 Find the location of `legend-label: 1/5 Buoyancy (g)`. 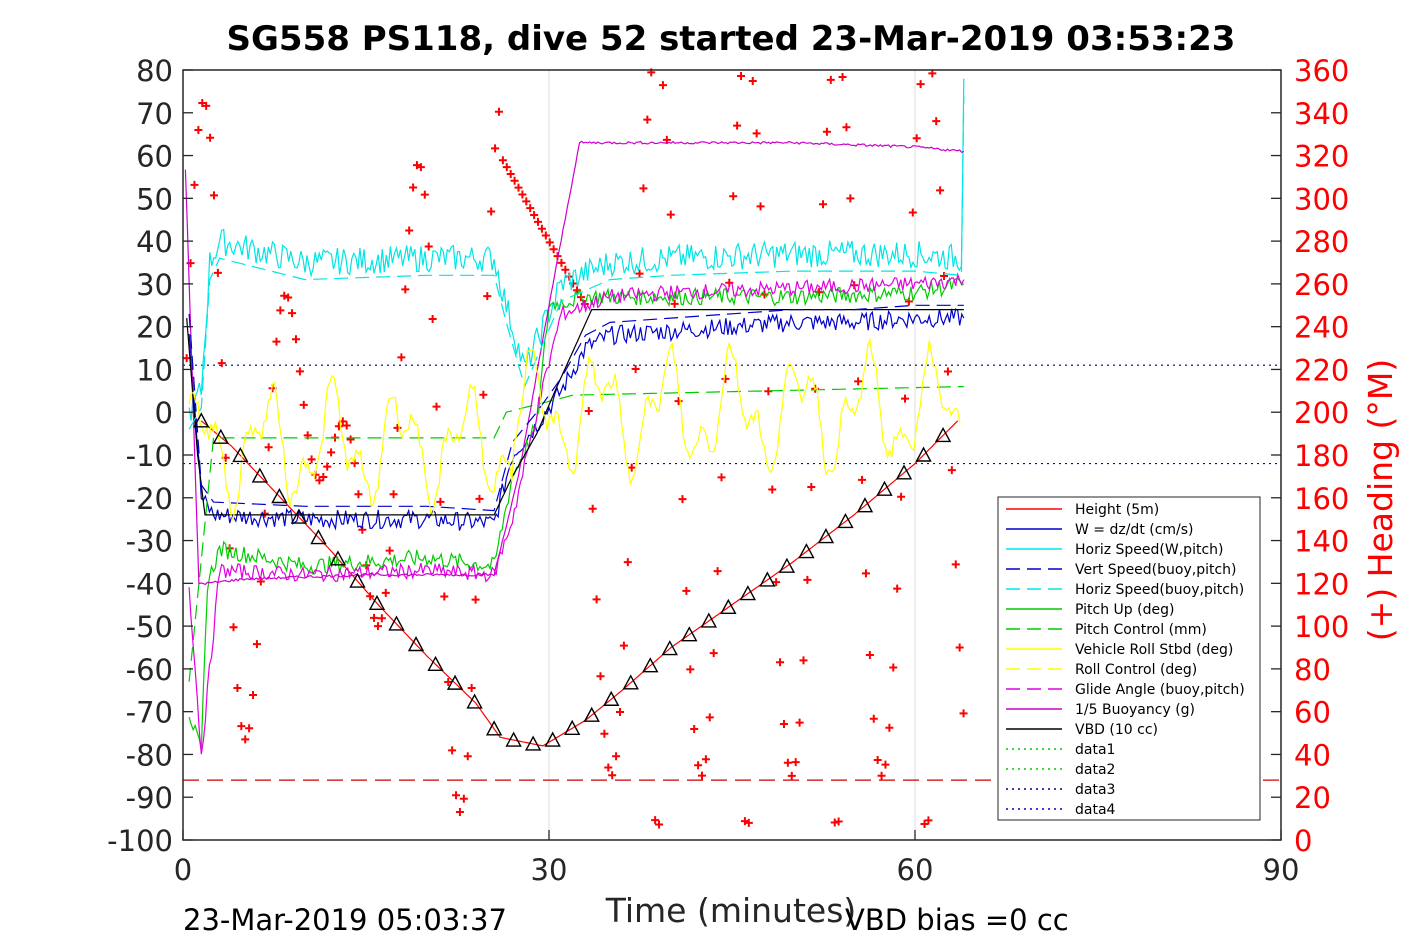

legend-label: 1/5 Buoyancy (g) is located at coordinates (1135, 710).